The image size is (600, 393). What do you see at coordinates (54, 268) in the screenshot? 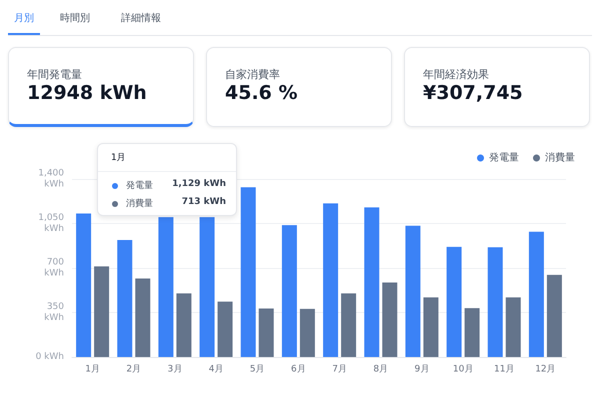
I see `y-tick-label: 700 kWh` at bounding box center [54, 268].